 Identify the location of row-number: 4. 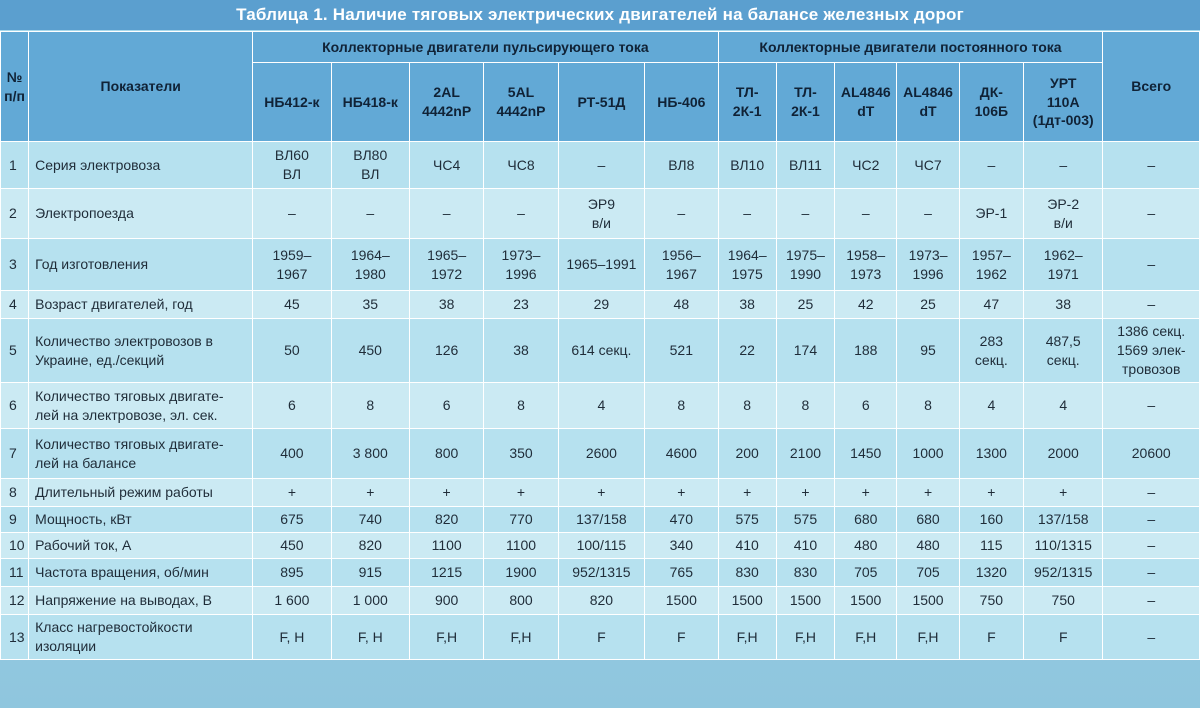
(15, 304).